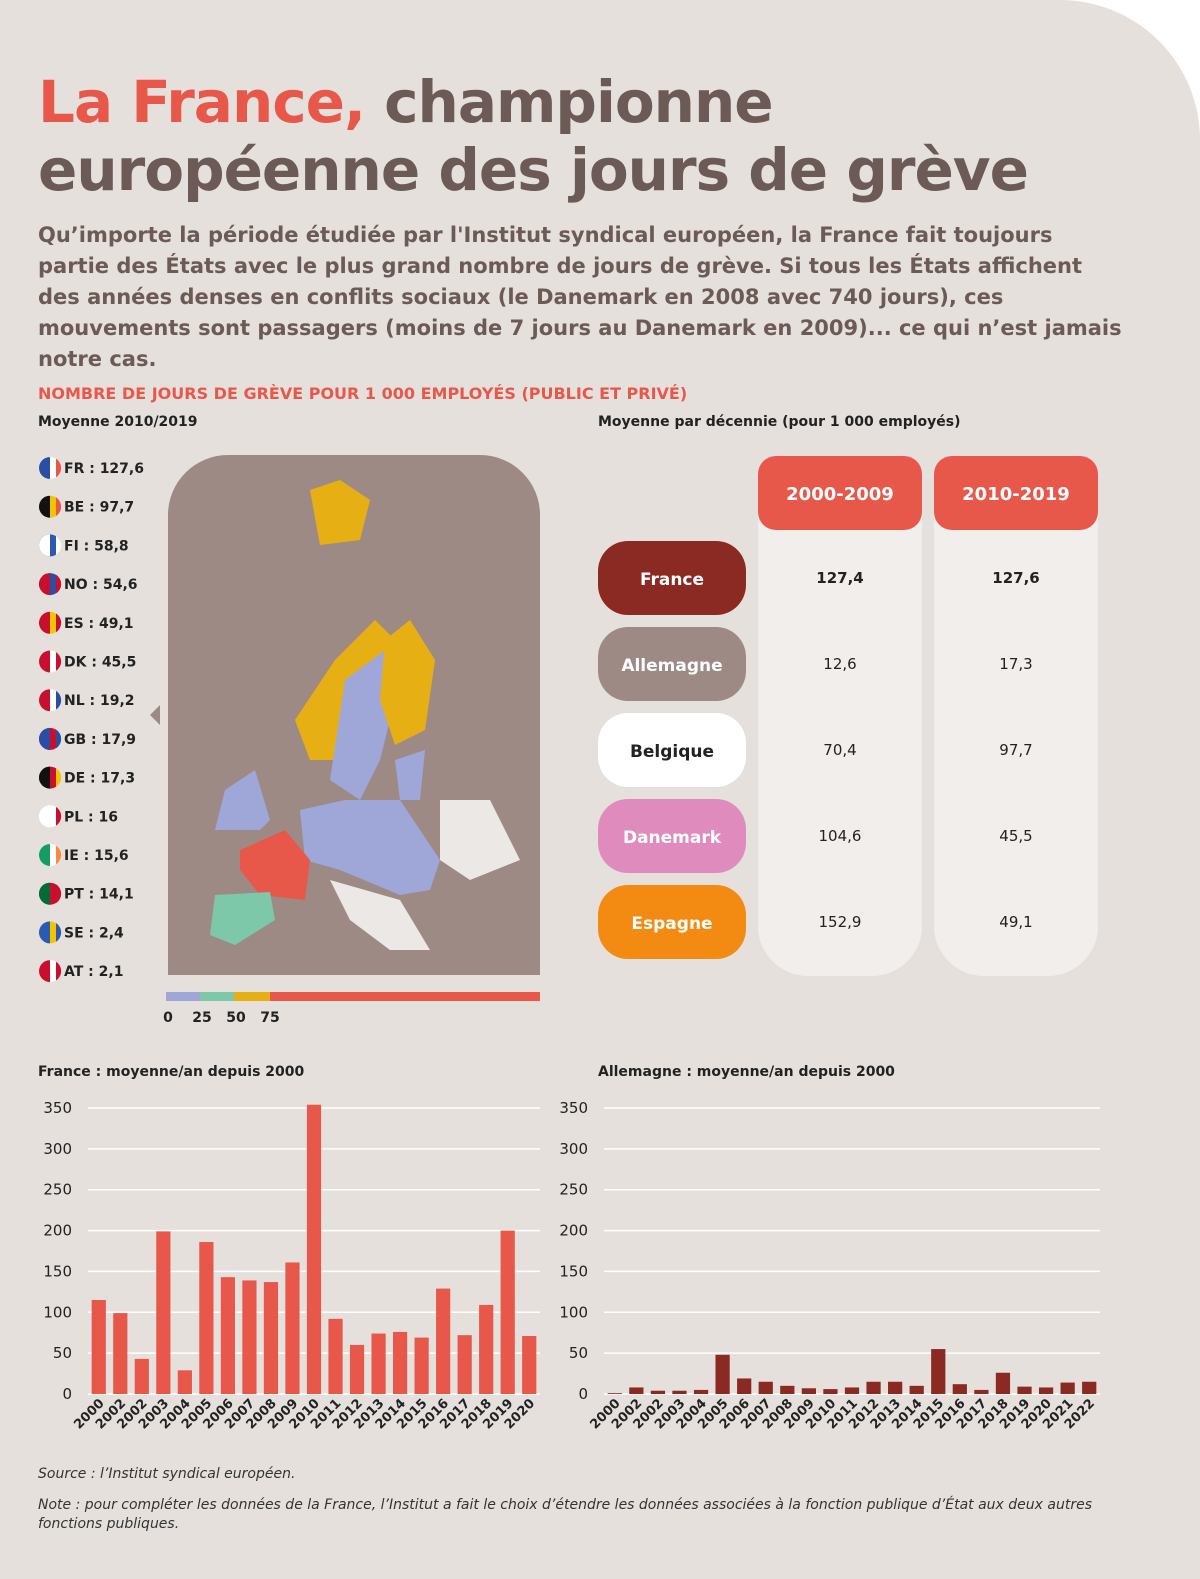 The height and width of the screenshot is (1579, 1200). Describe the element at coordinates (118, 422) in the screenshot. I see `map-subtitle: Moyenne 2010/2019` at that location.